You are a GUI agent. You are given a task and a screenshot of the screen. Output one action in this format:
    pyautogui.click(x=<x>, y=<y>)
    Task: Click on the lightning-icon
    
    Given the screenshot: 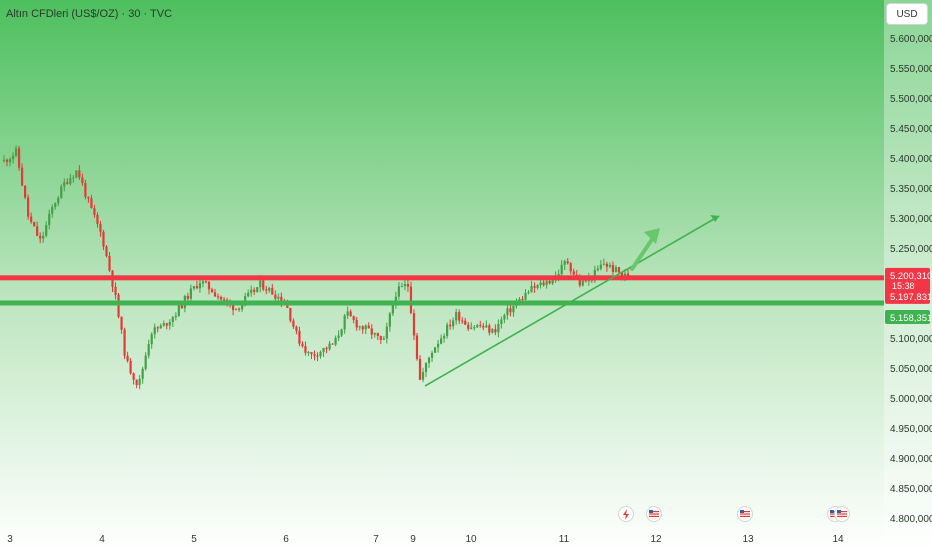 What is the action you would take?
    pyautogui.click(x=626, y=514)
    